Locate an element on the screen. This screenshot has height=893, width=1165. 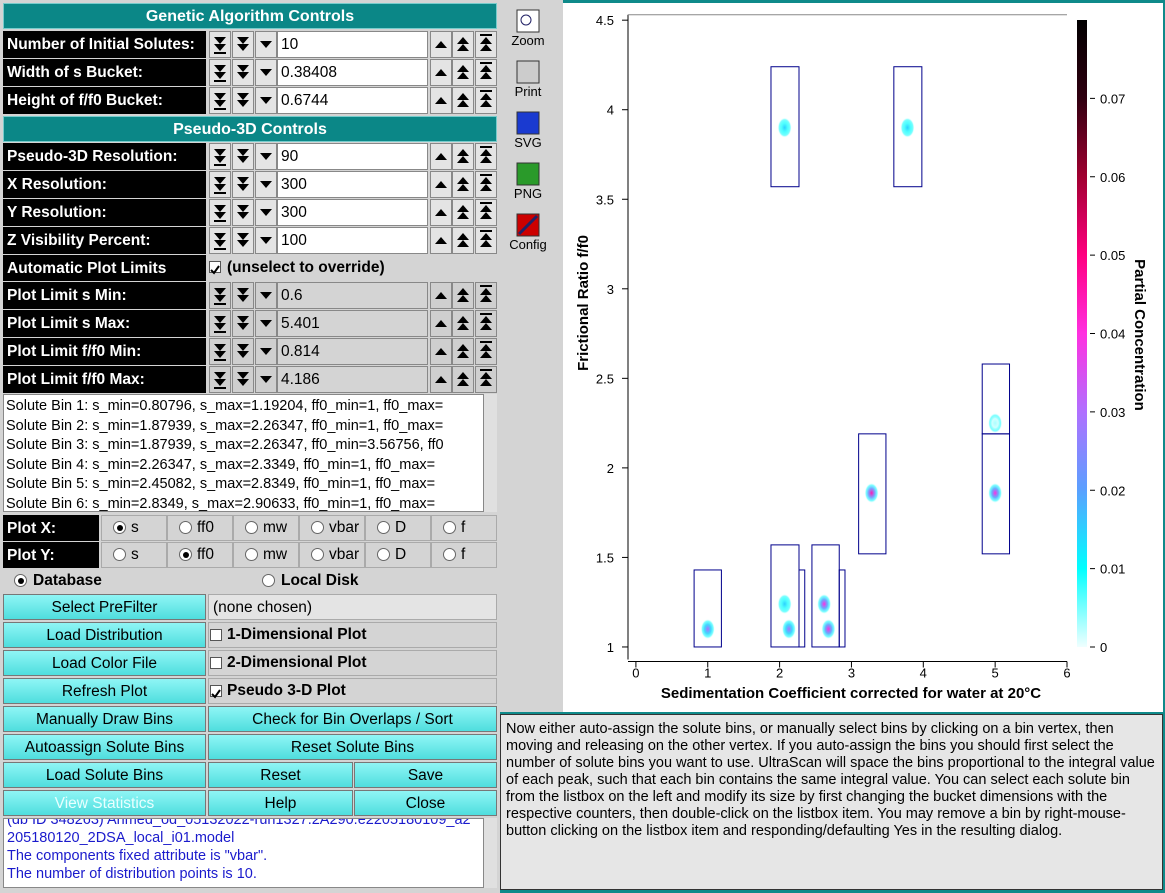
button: Save is located at coordinates (425, 775).